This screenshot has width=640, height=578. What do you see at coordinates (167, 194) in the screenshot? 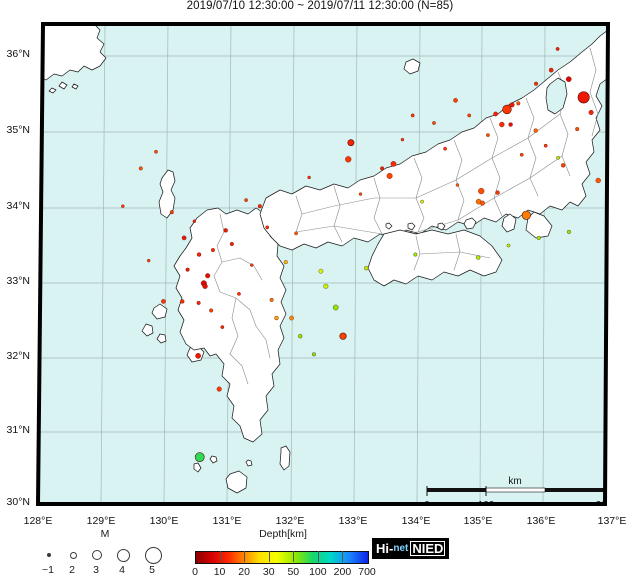
I see `land-tsushima` at bounding box center [167, 194].